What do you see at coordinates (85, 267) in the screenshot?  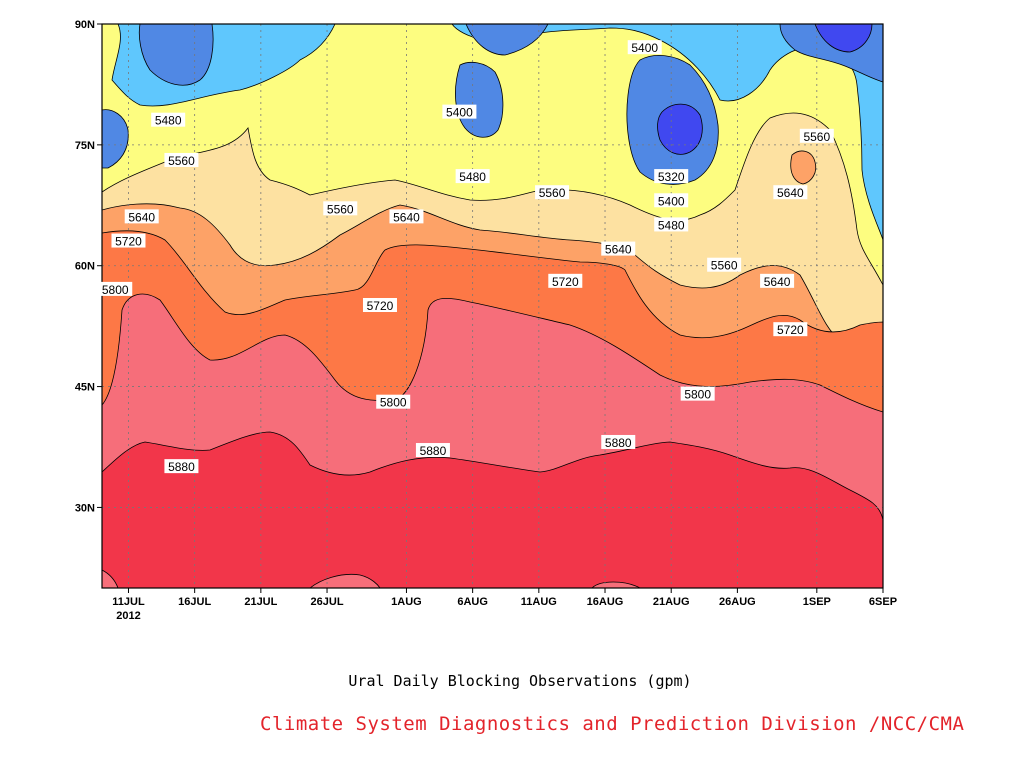 I see `y-tick-label: 60N` at bounding box center [85, 267].